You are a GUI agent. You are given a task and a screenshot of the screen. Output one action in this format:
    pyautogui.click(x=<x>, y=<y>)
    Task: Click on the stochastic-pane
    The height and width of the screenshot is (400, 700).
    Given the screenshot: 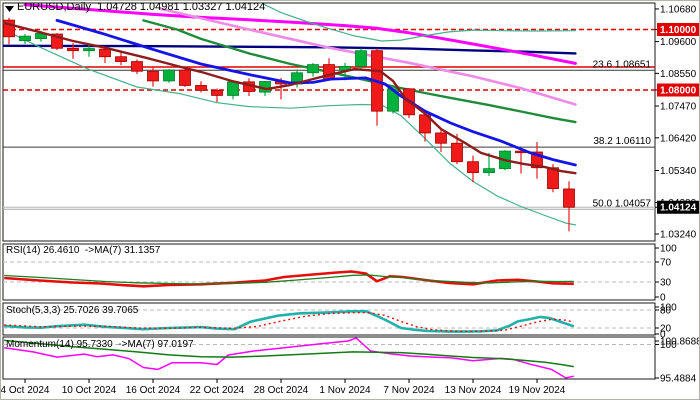 What is the action you would take?
    pyautogui.click(x=329, y=319)
    